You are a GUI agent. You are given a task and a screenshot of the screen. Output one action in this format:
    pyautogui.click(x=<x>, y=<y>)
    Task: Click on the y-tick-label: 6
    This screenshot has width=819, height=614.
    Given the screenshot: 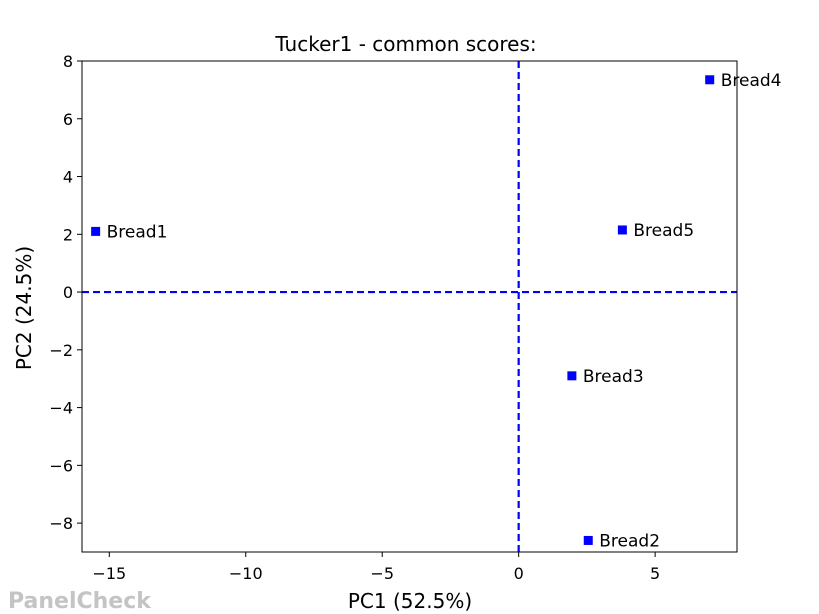 What is the action you would take?
    pyautogui.click(x=68, y=119)
    